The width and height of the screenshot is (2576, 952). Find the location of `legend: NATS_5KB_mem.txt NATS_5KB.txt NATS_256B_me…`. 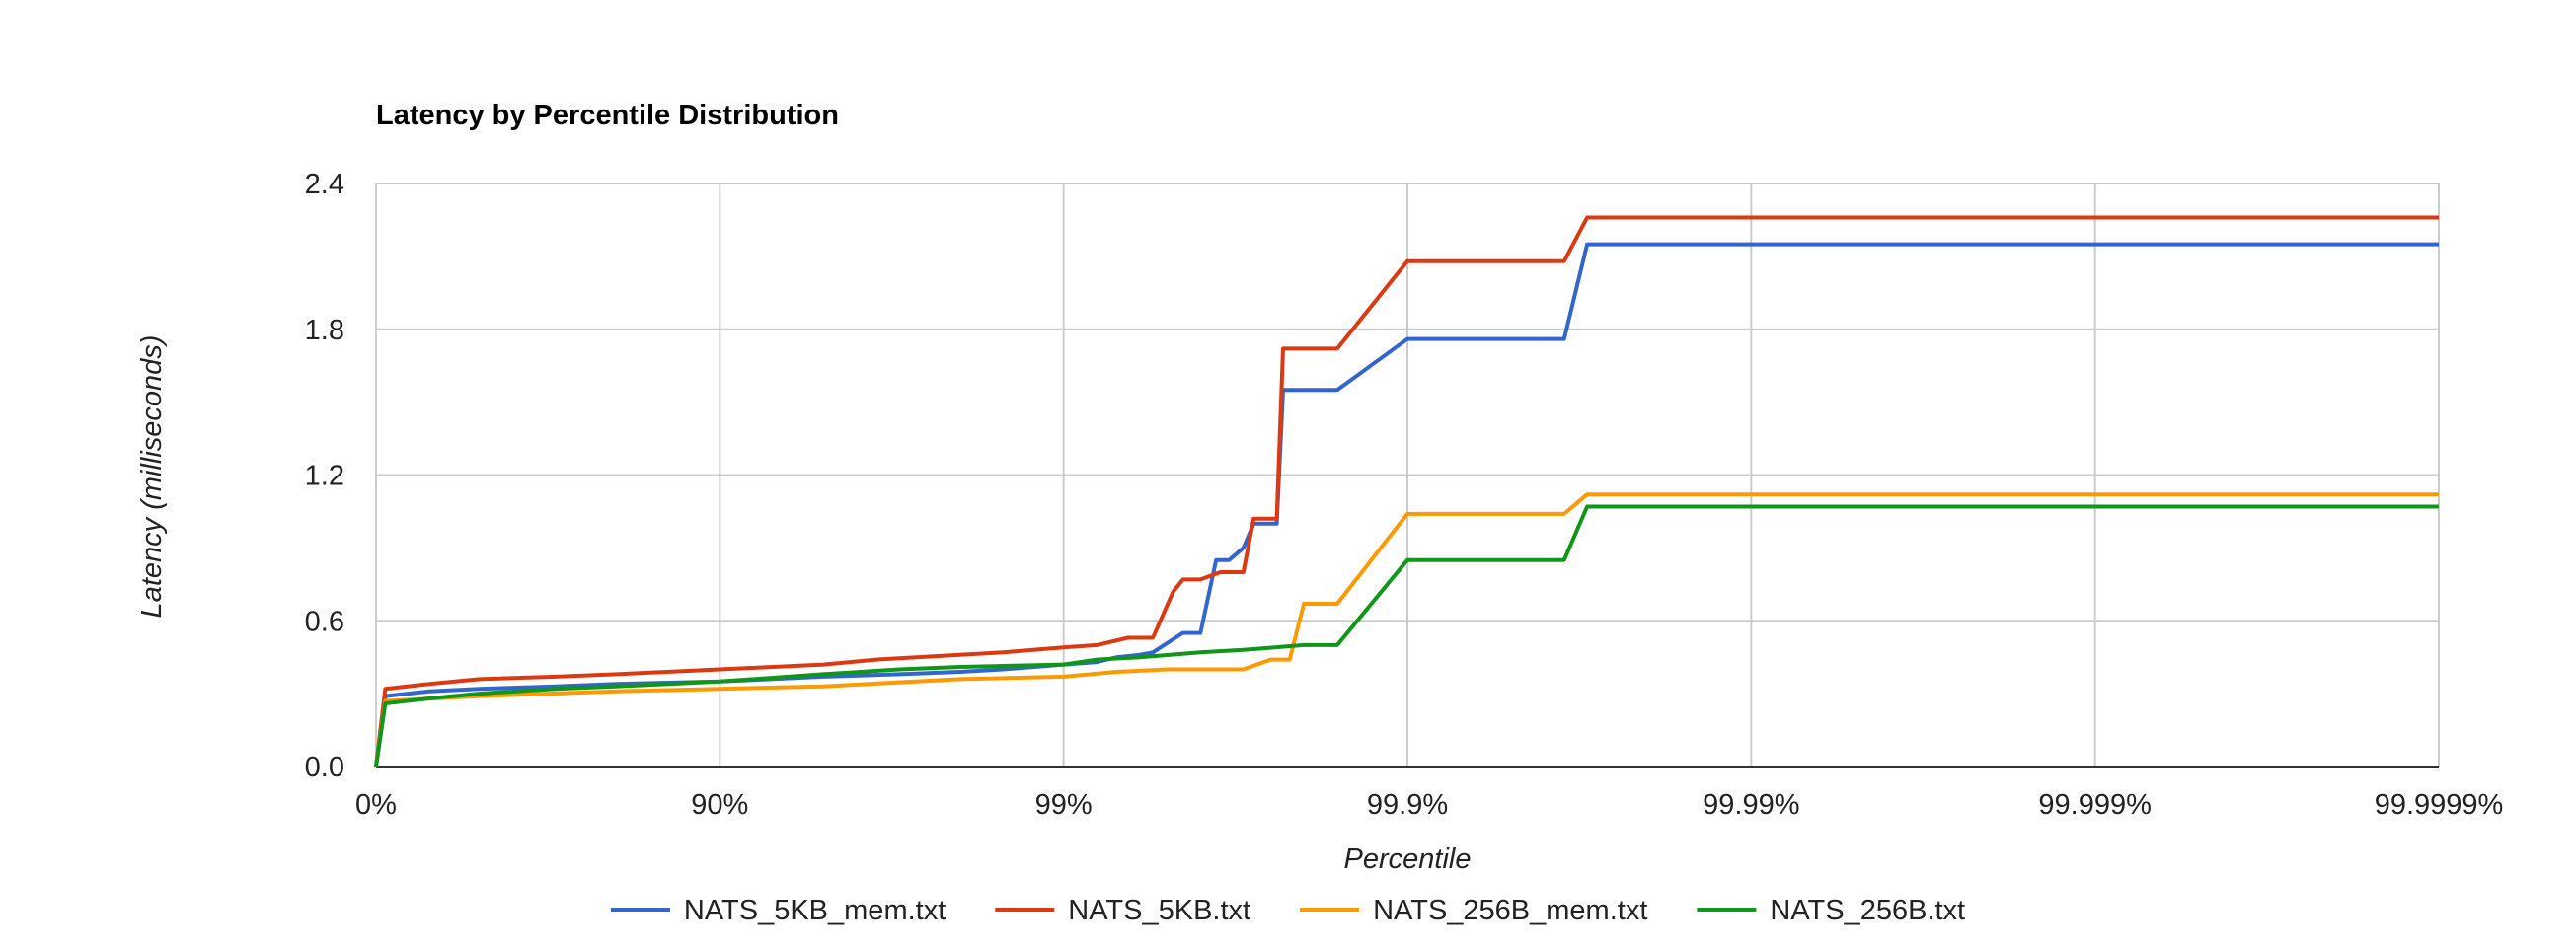

legend: NATS_5KB_mem.txt NATS_5KB.txt NATS_256B_me… is located at coordinates (1288, 910).